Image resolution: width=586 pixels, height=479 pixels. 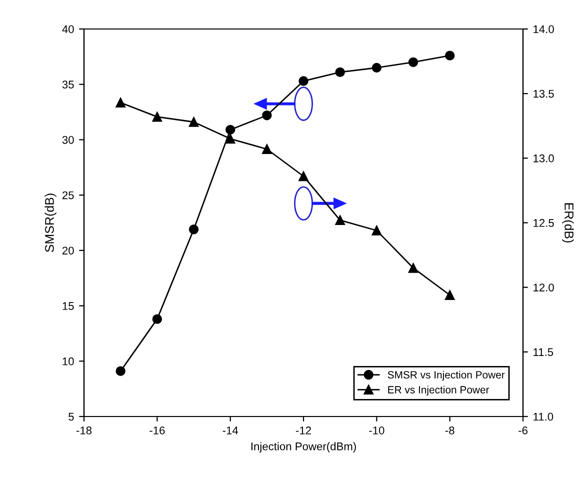 What do you see at coordinates (544, 288) in the screenshot?
I see `y2-tick-label: 12.0` at bounding box center [544, 288].